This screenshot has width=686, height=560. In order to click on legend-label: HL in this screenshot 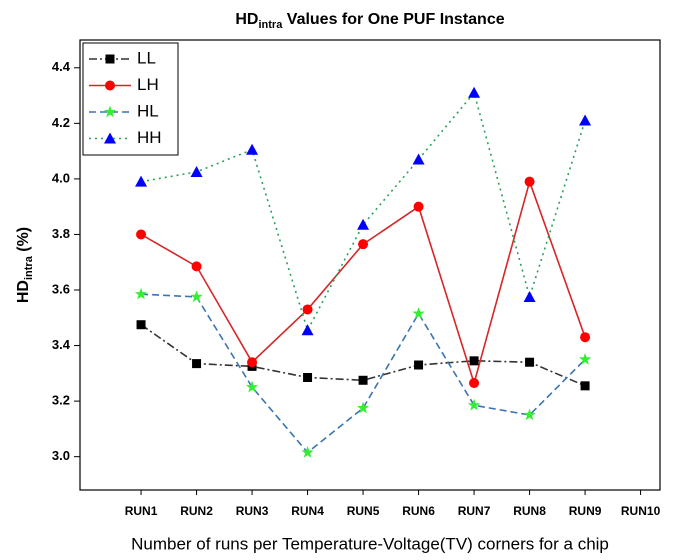, I will do `click(148, 110)`.